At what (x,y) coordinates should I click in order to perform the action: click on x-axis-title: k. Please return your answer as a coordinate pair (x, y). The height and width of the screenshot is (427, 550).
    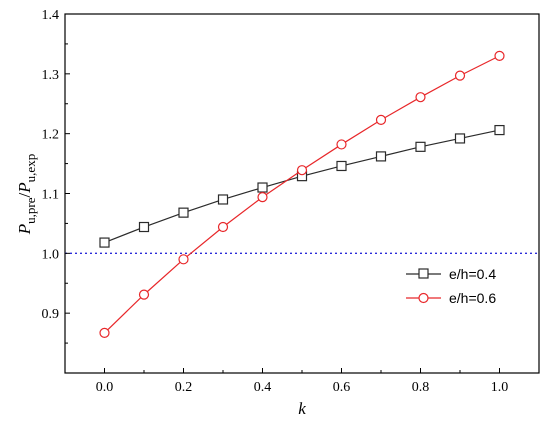
    Looking at the image, I should click on (302, 408).